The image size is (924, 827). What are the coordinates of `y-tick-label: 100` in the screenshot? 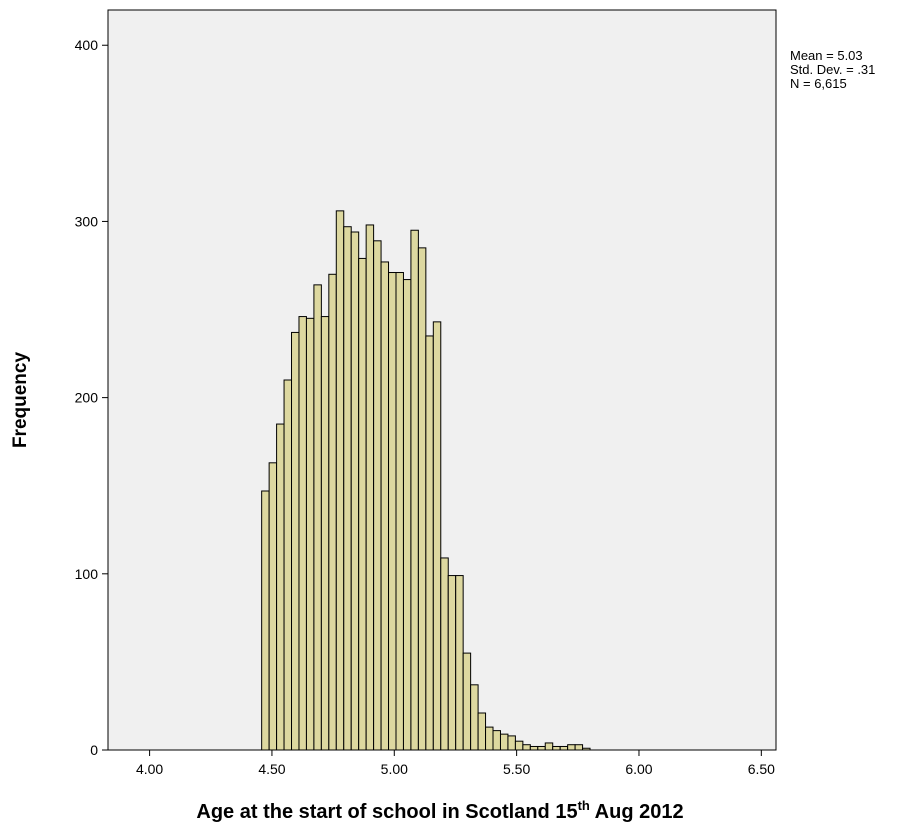 It's located at (87, 574).